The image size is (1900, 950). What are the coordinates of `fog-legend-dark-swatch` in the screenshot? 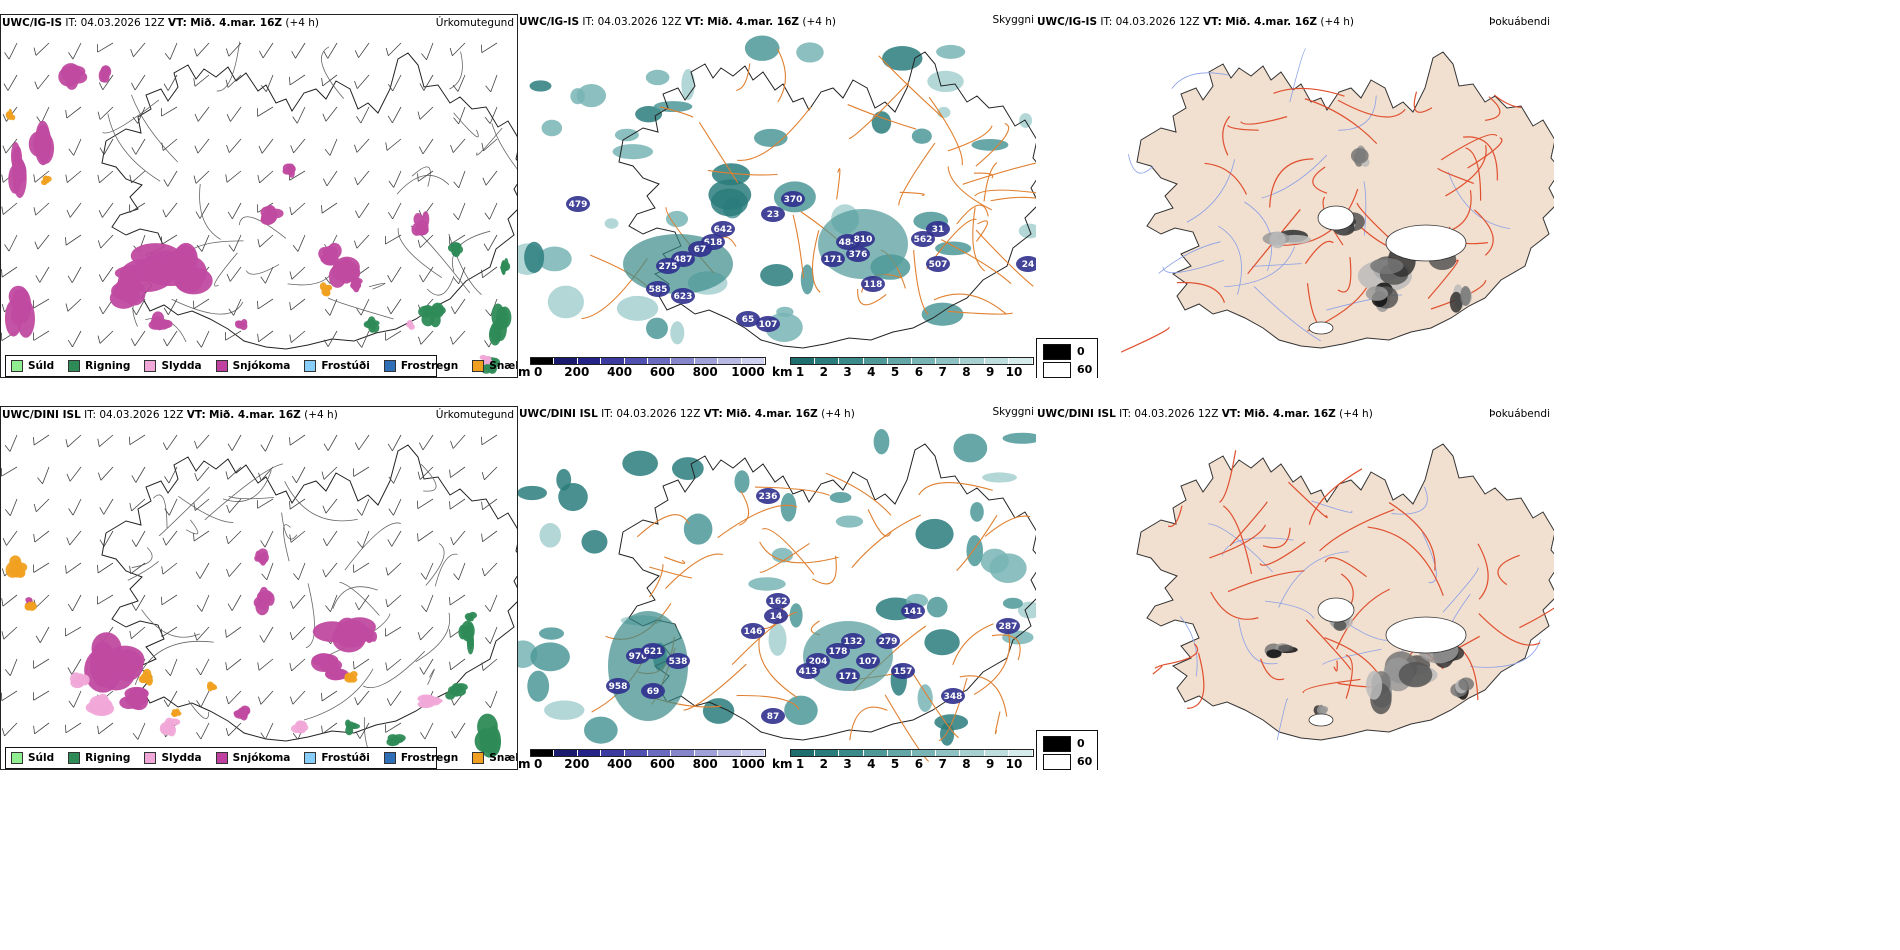 It's located at (1057, 352).